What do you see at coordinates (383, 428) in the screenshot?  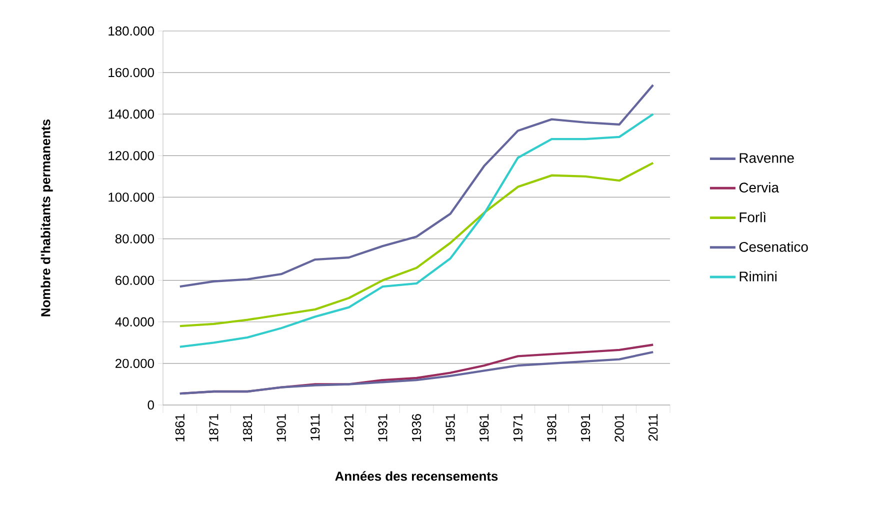 I see `x-tick-label: 1931` at bounding box center [383, 428].